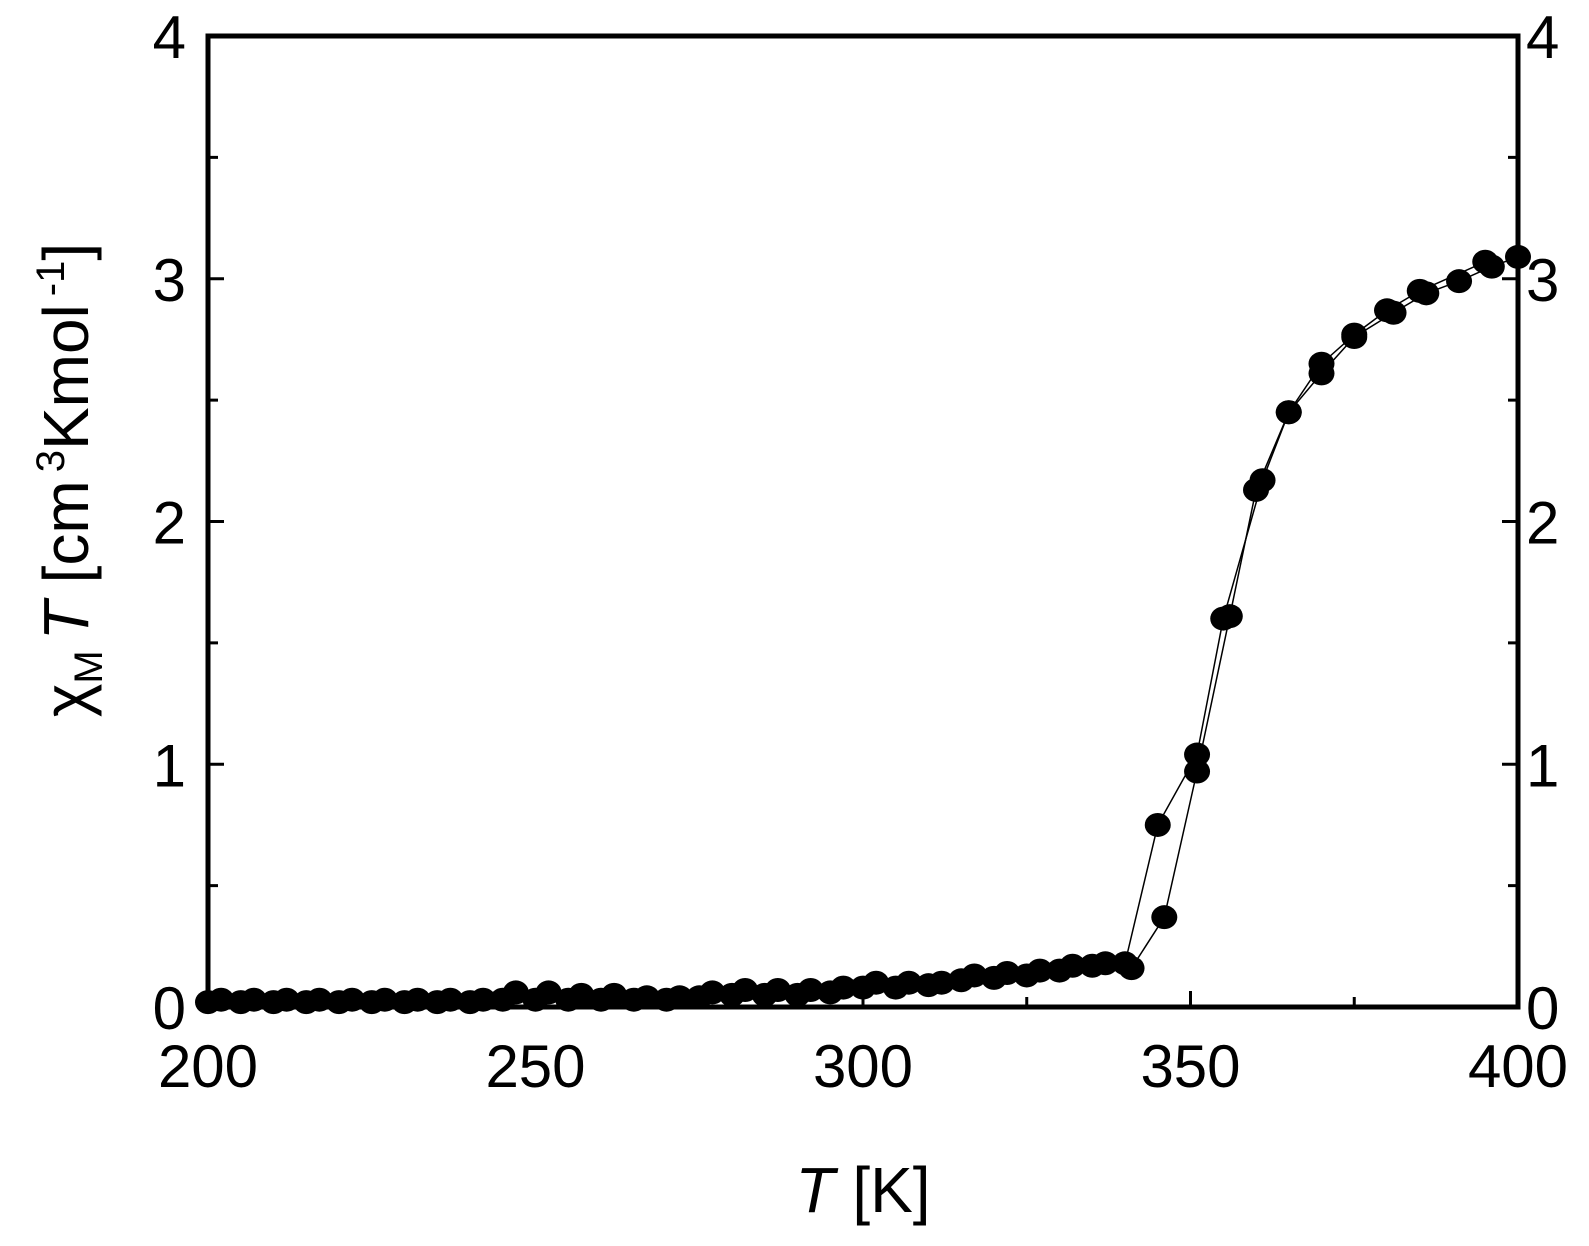 The height and width of the screenshot is (1246, 1589). Describe the element at coordinates (1542, 1008) in the screenshot. I see `y2-tick-label: 0` at that location.